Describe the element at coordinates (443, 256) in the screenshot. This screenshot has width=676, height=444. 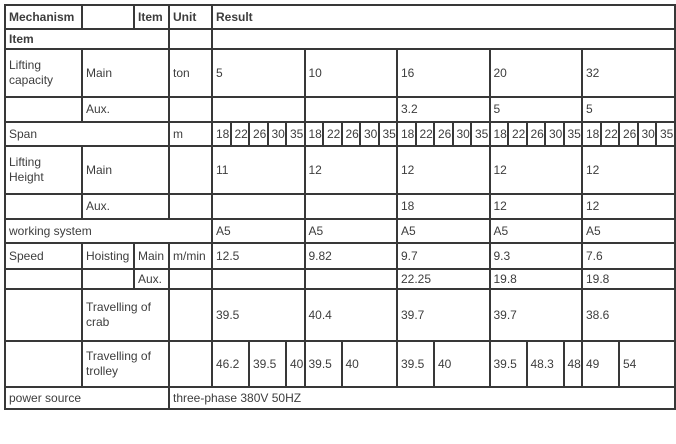
I see `table-cell: 9.7` at that location.